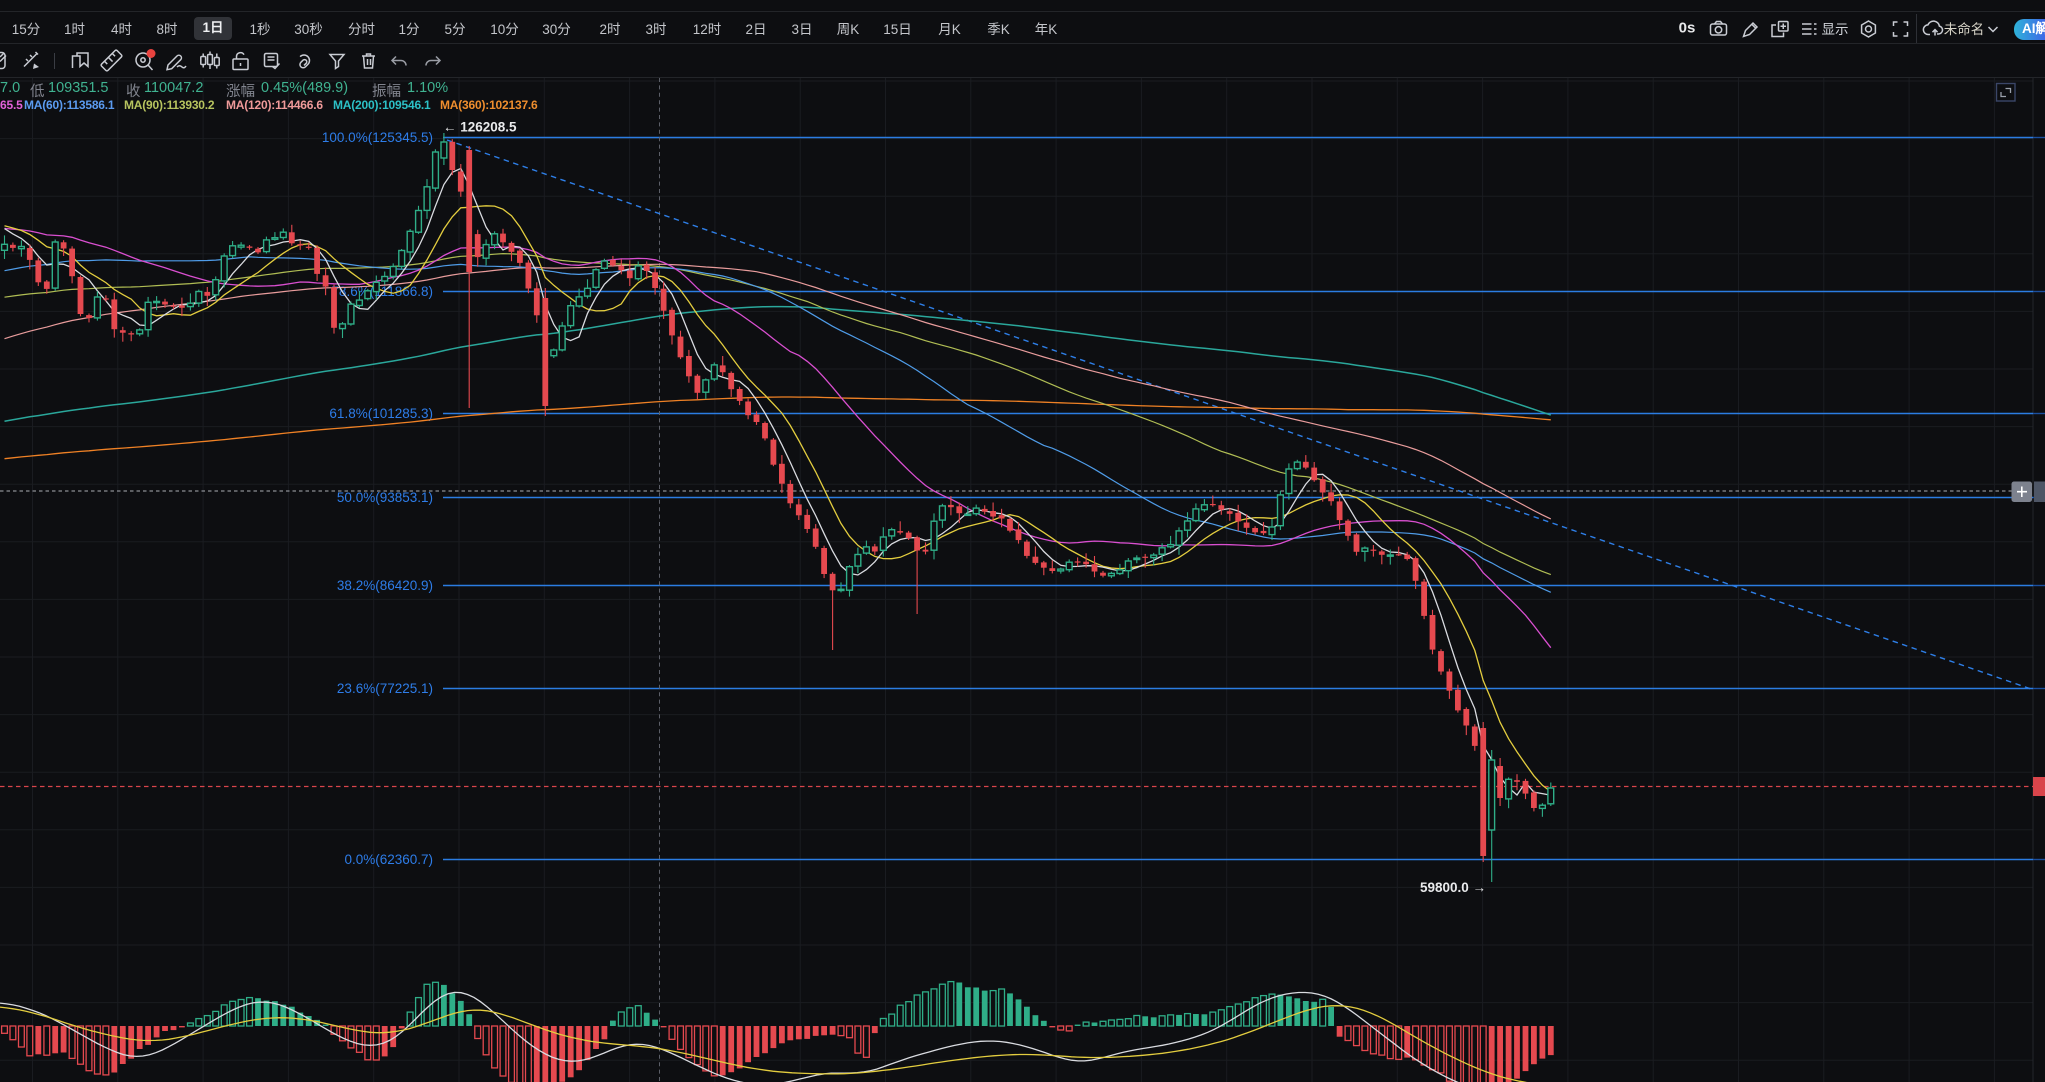 This screenshot has width=2045, height=1082. What do you see at coordinates (480, 127) in the screenshot?
I see `svg-text: ← 126208.5` at bounding box center [480, 127].